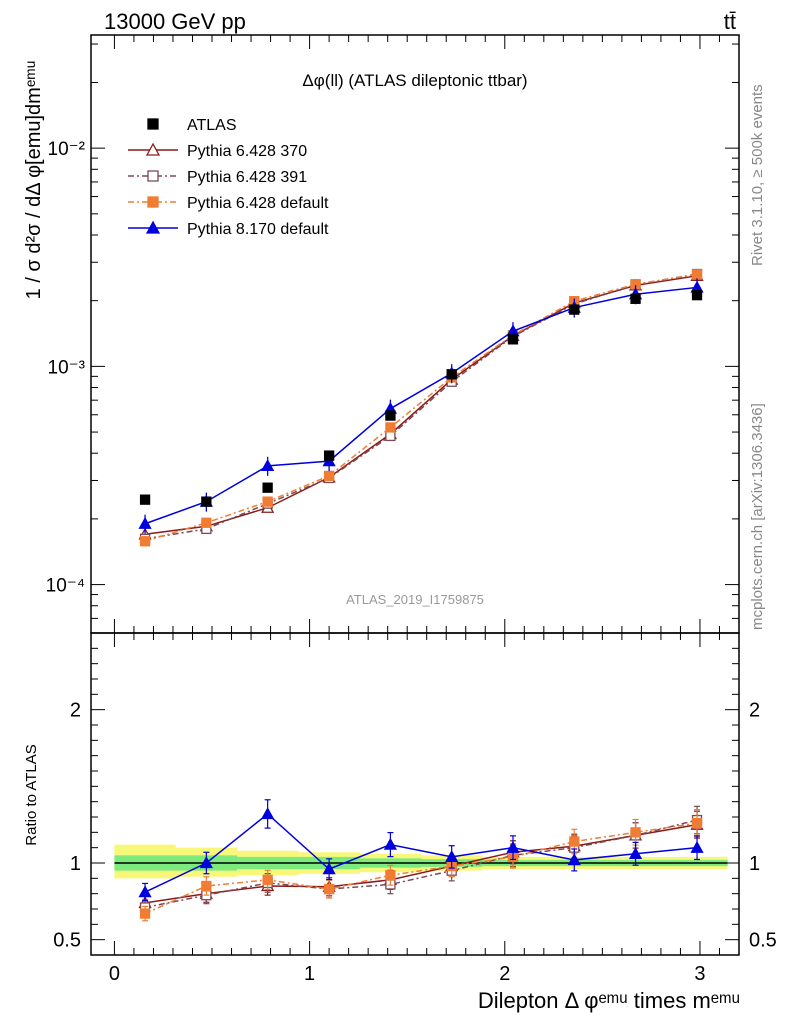 The image size is (786, 1024). Describe the element at coordinates (609, 1000) in the screenshot. I see `x-axis-label: Dilepton Δ φᵉᵐᵘ times mᵉᵐᵘ` at that location.